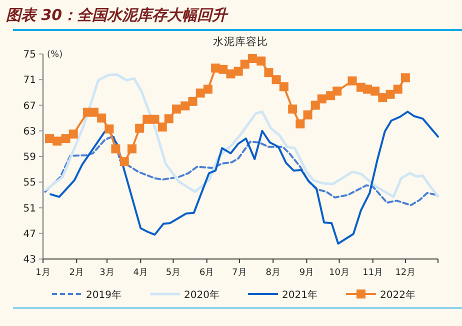 Image resolution: width=462 pixels, height=326 pixels. What do you see at coordinates (107, 273) in the screenshot?
I see `x-tick-label: 3月` at bounding box center [107, 273].